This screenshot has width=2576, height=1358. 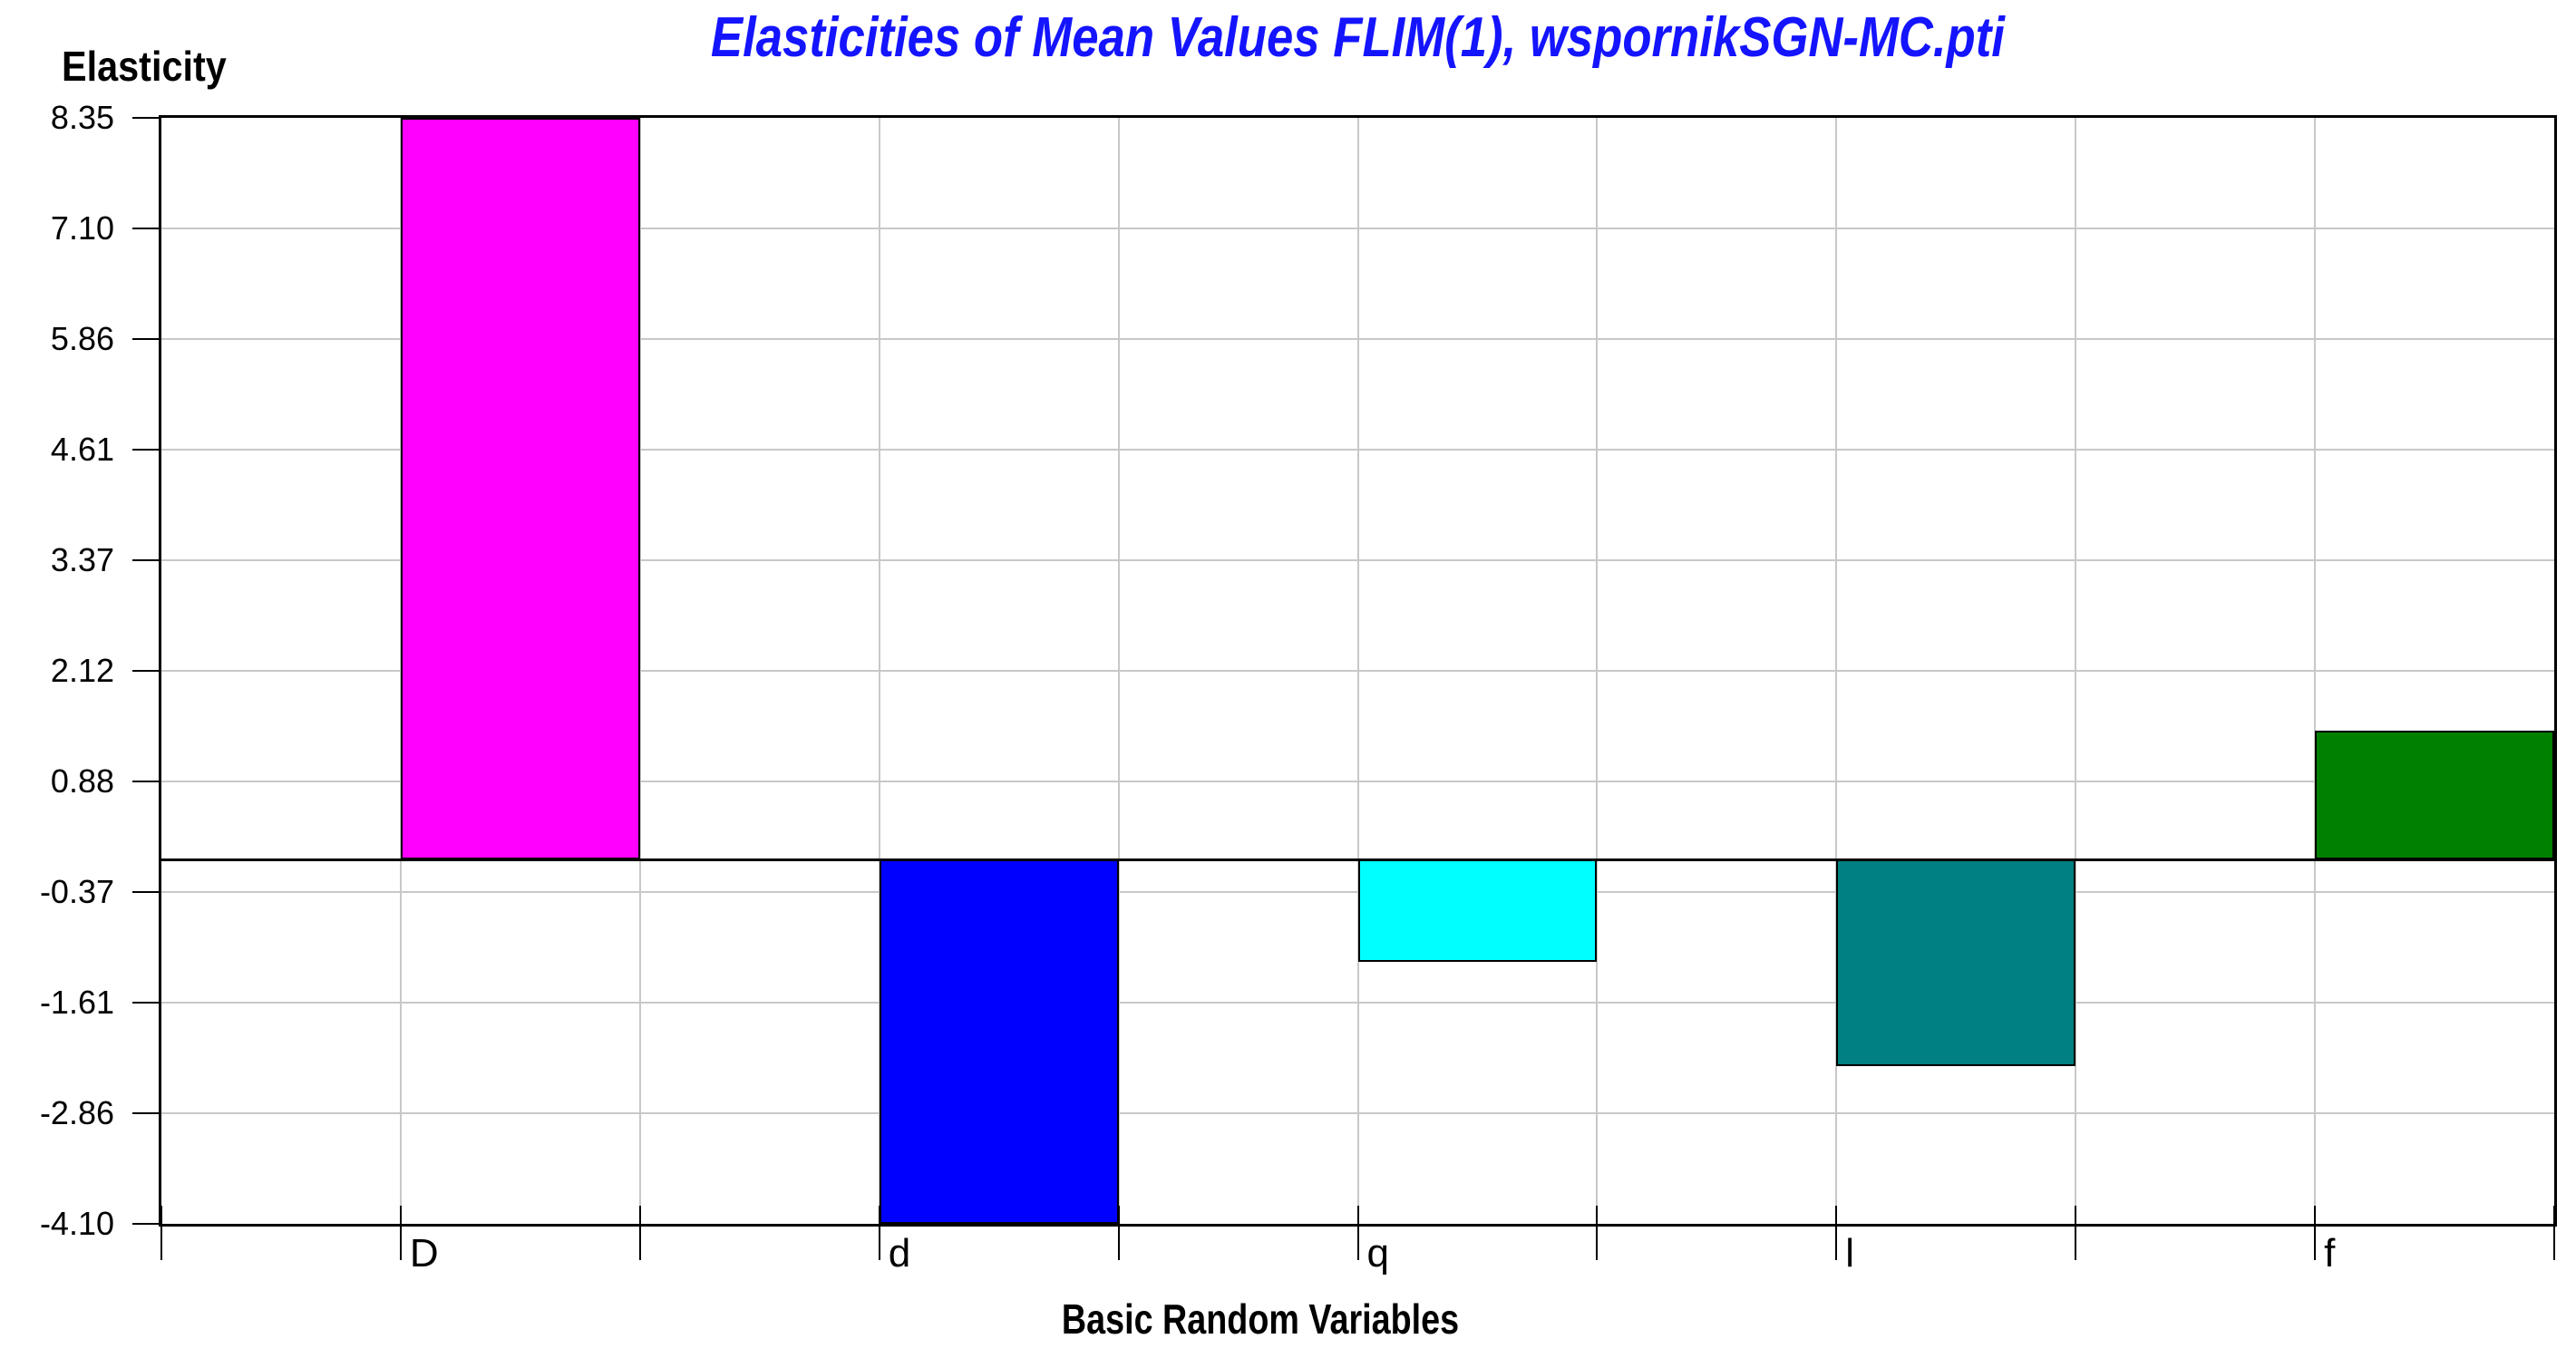 What do you see at coordinates (82, 781) in the screenshot?
I see `y-tick-label: 0.88` at bounding box center [82, 781].